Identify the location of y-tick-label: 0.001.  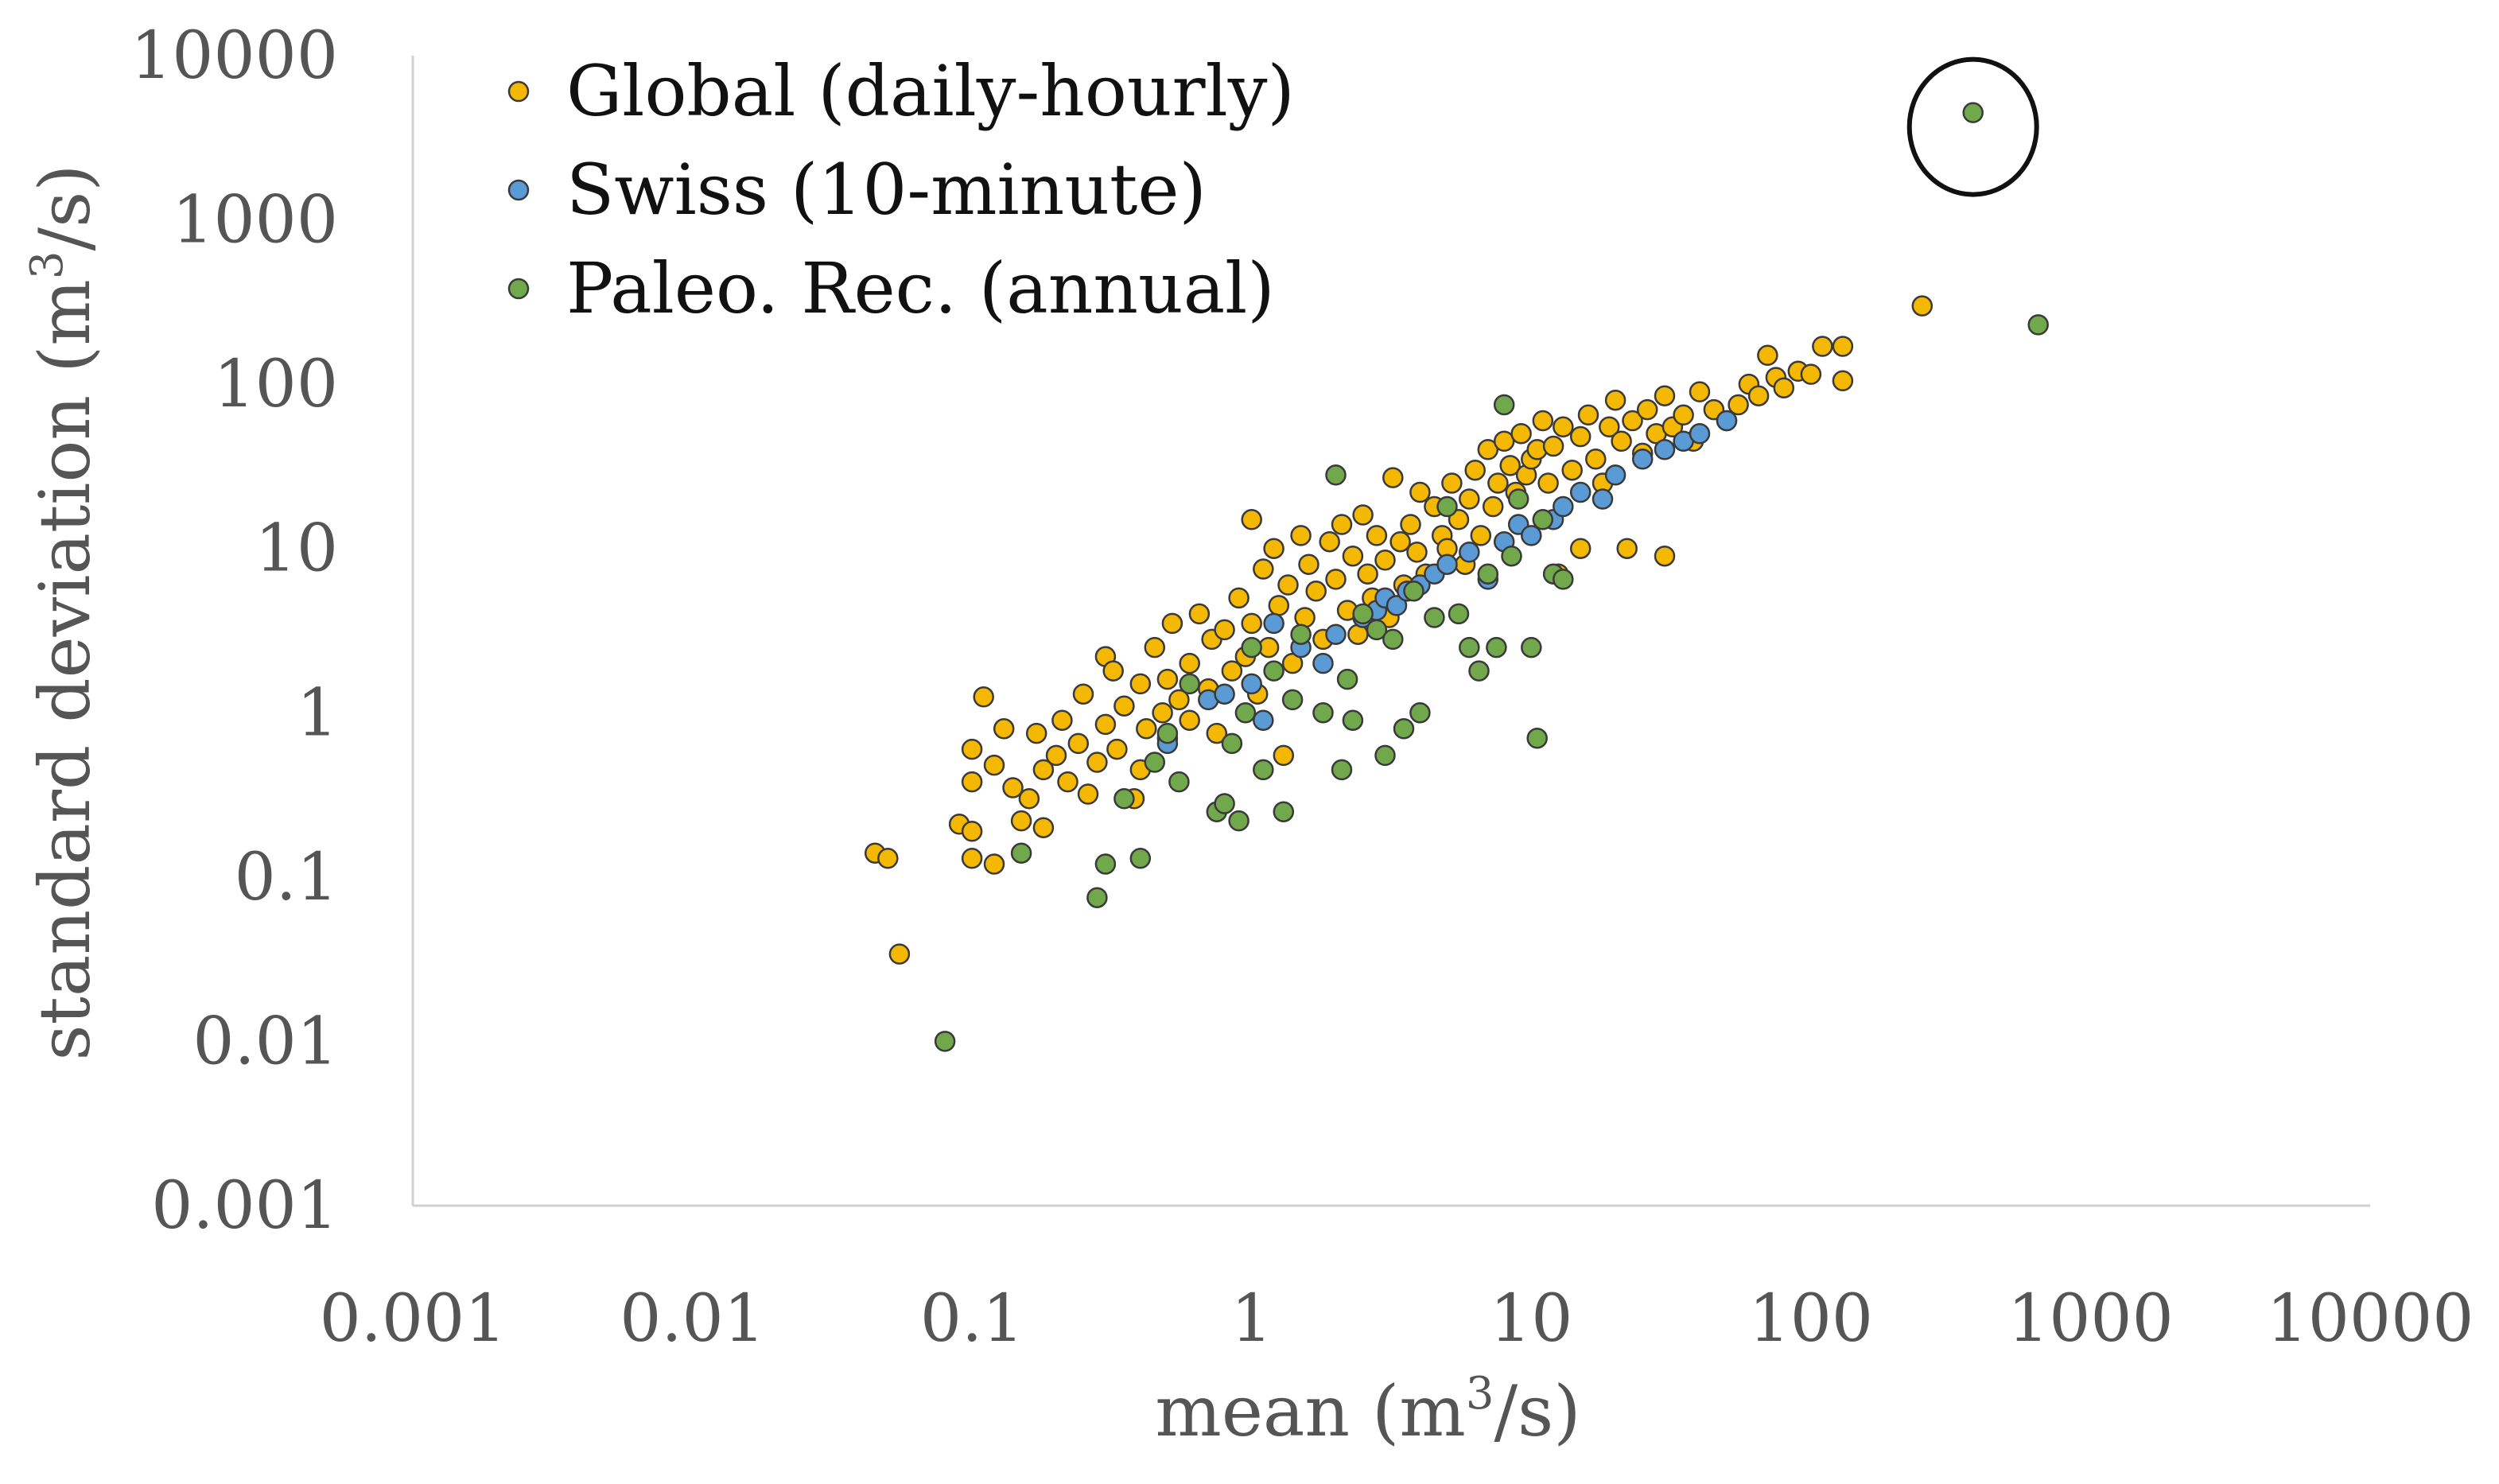
(244, 1206).